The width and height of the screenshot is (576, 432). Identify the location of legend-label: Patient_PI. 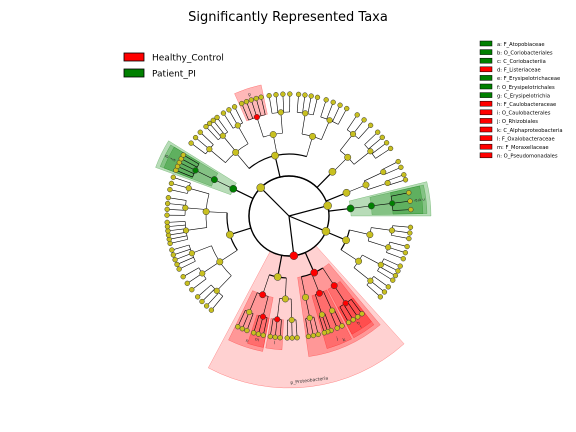
(174, 75).